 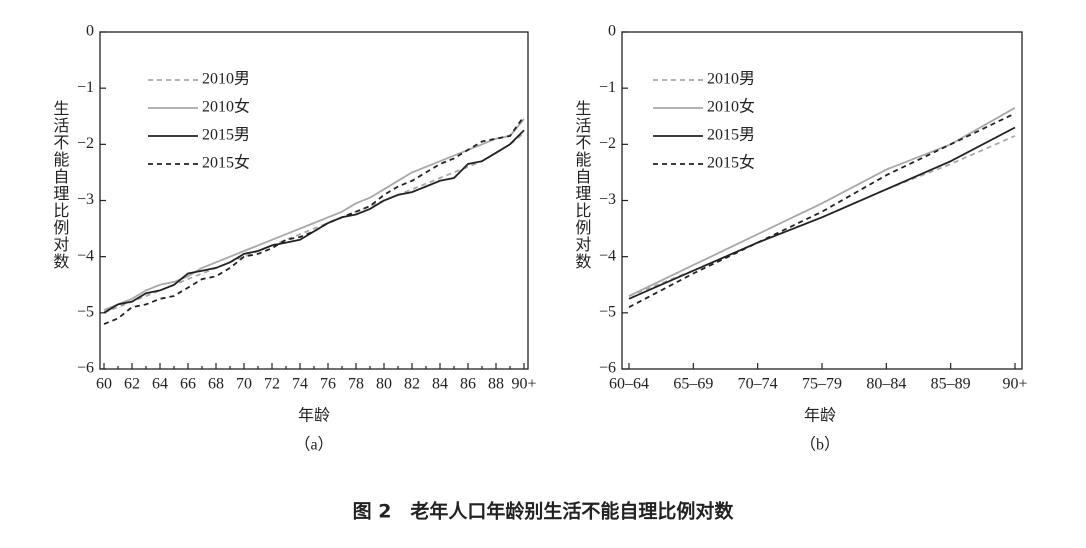 I want to click on x-tick-label: 78, so click(x=356, y=384).